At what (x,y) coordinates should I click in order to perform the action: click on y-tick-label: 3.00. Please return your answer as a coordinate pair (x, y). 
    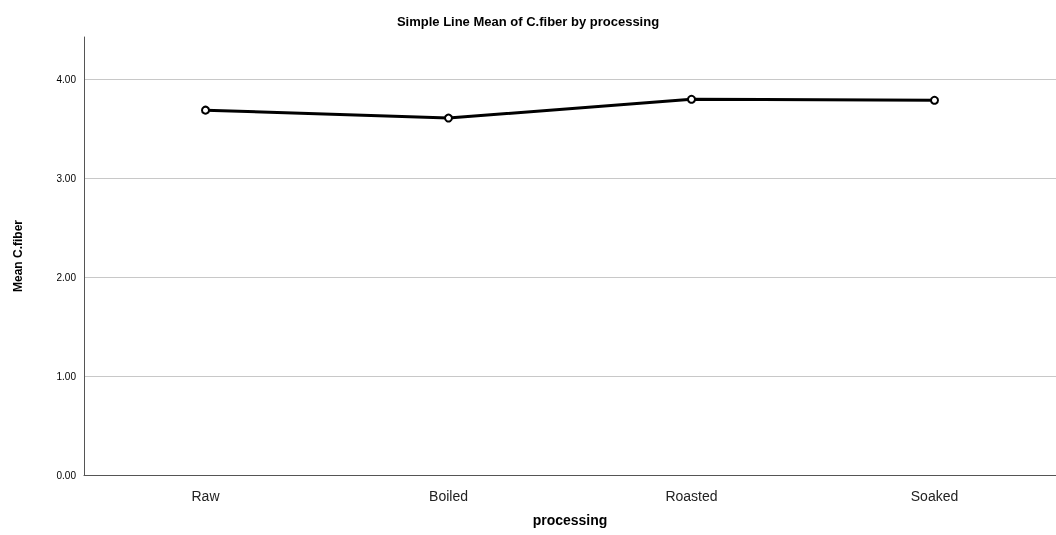
    Looking at the image, I should click on (66, 178).